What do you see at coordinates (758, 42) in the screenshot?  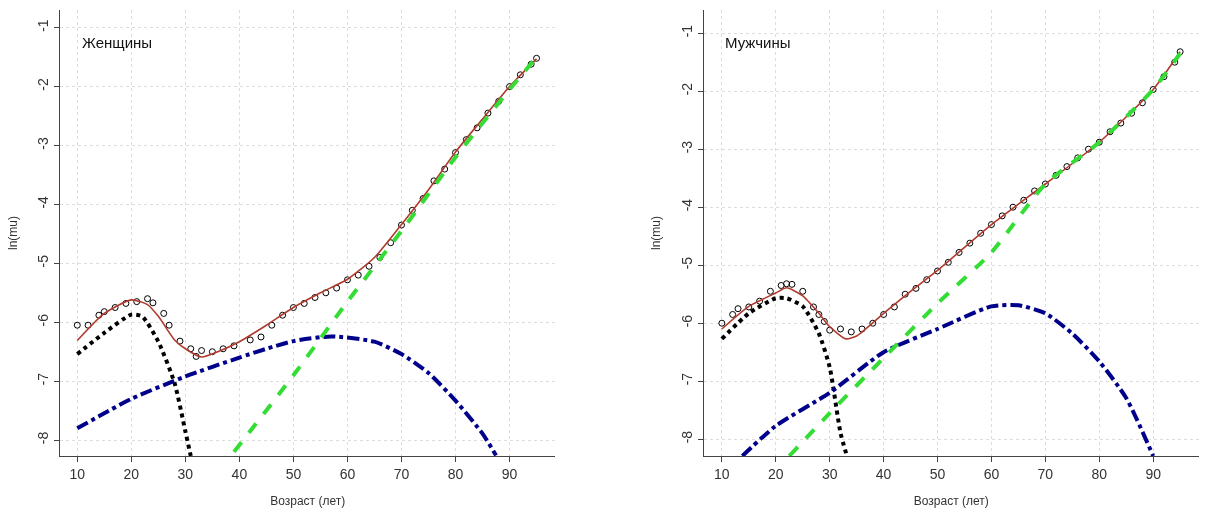 I see `text: Мужчины` at bounding box center [758, 42].